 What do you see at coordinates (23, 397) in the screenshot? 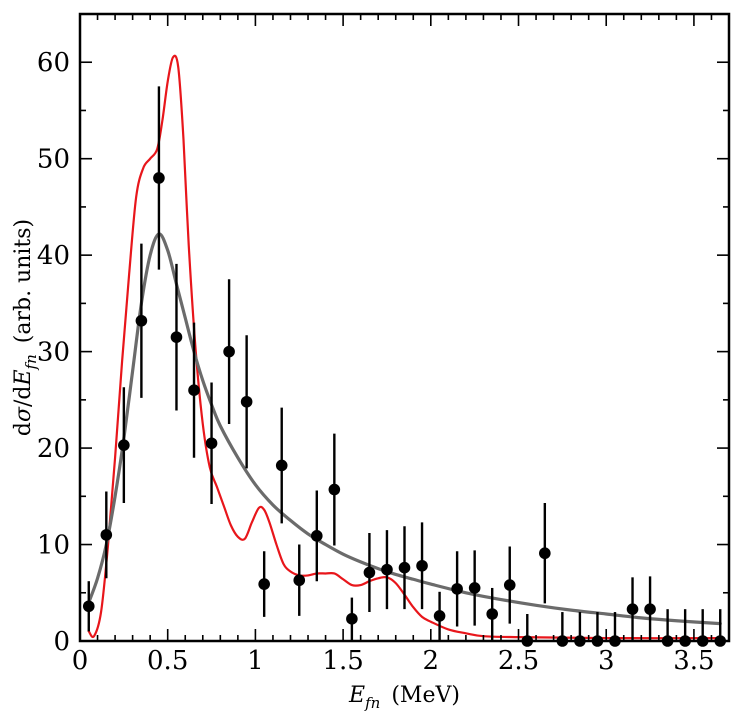
I see `axis-title-prefix-rest: /d` at bounding box center [23, 397].